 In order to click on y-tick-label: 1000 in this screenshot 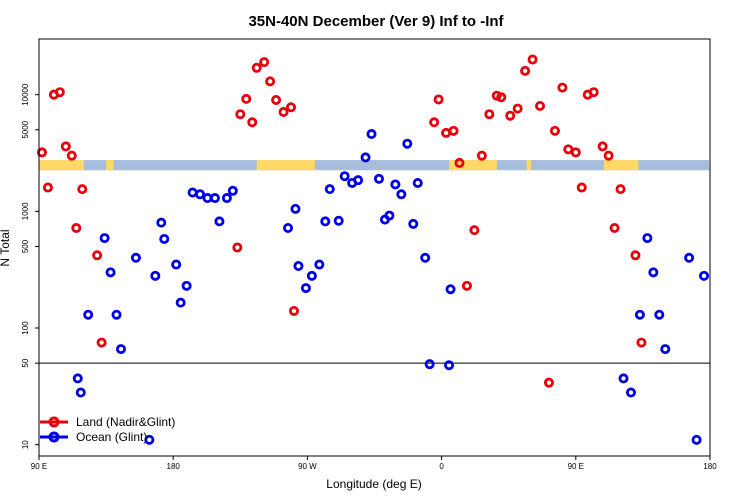, I will do `click(25, 211)`.